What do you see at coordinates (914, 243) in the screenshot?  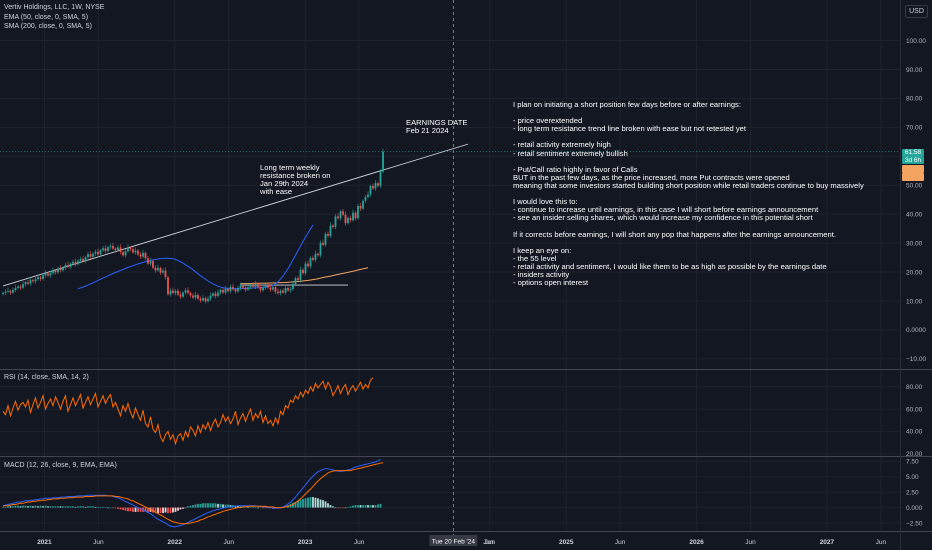 I see `y-tick-label: 30.00` at bounding box center [914, 243].